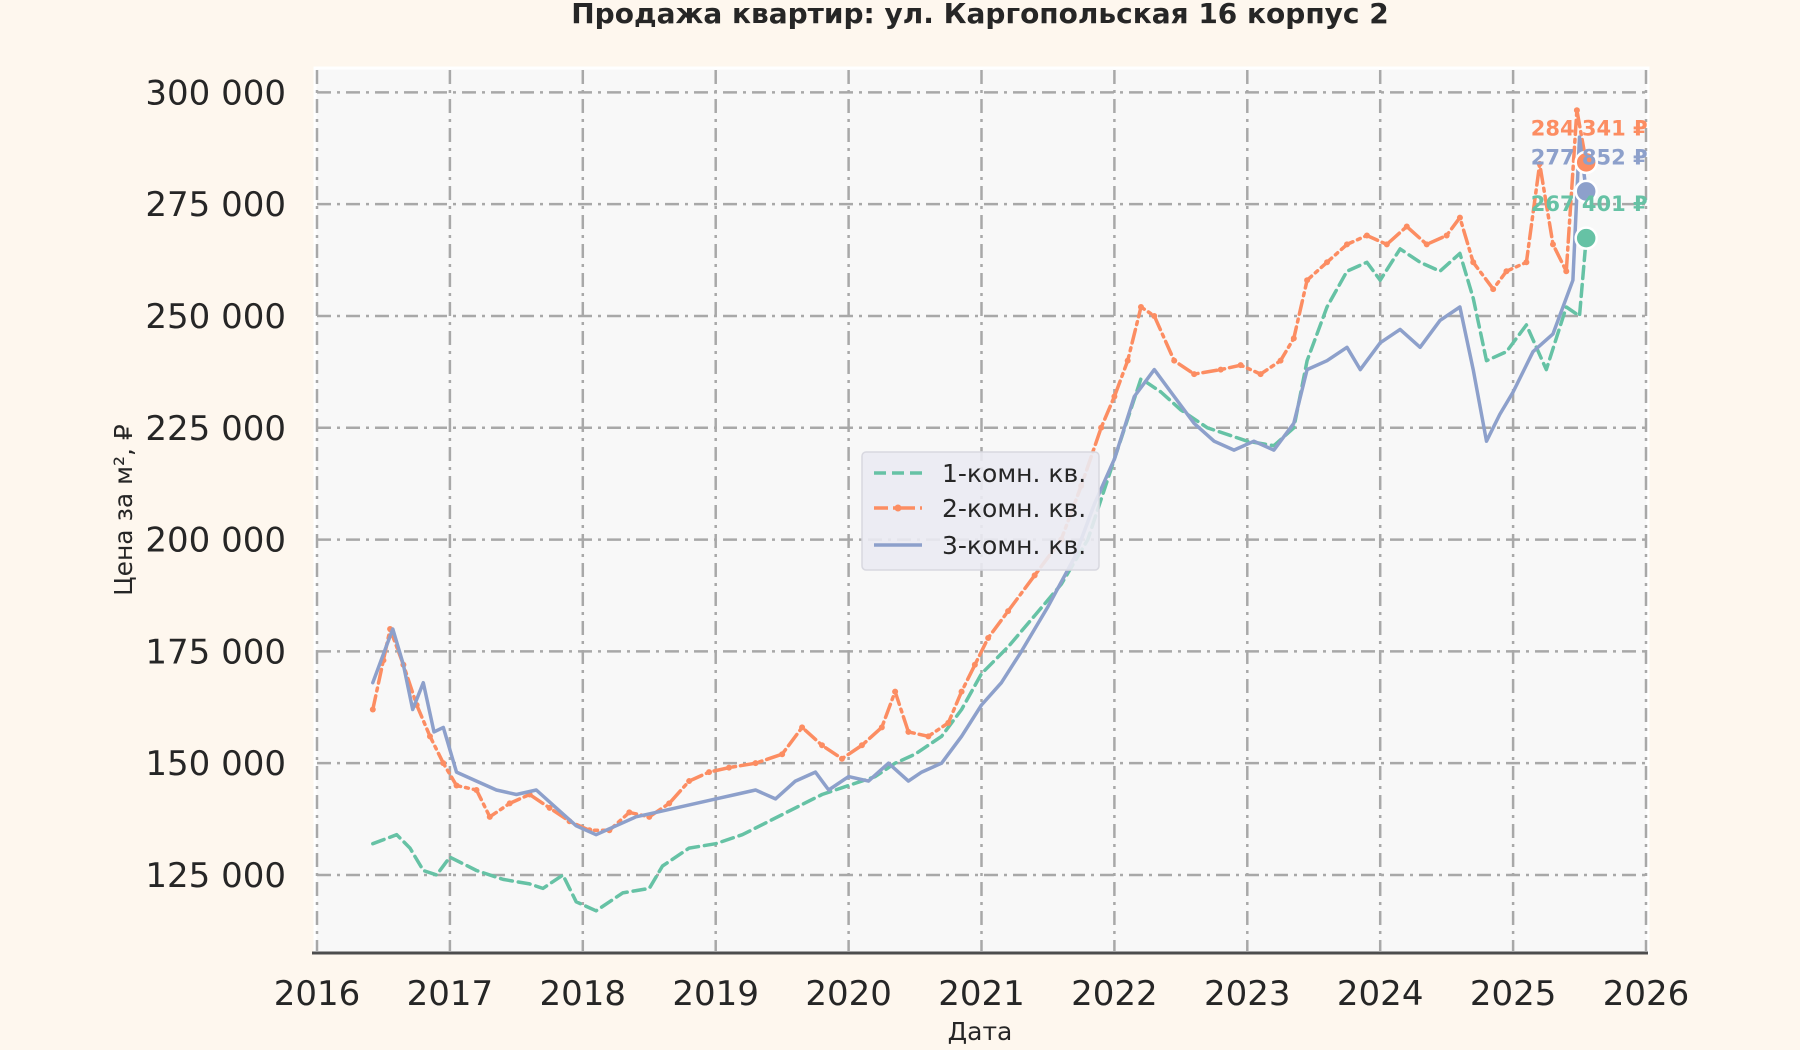 The height and width of the screenshot is (1050, 1800). What do you see at coordinates (1247, 994) in the screenshot?
I see `x-tick-label: 2023` at bounding box center [1247, 994].